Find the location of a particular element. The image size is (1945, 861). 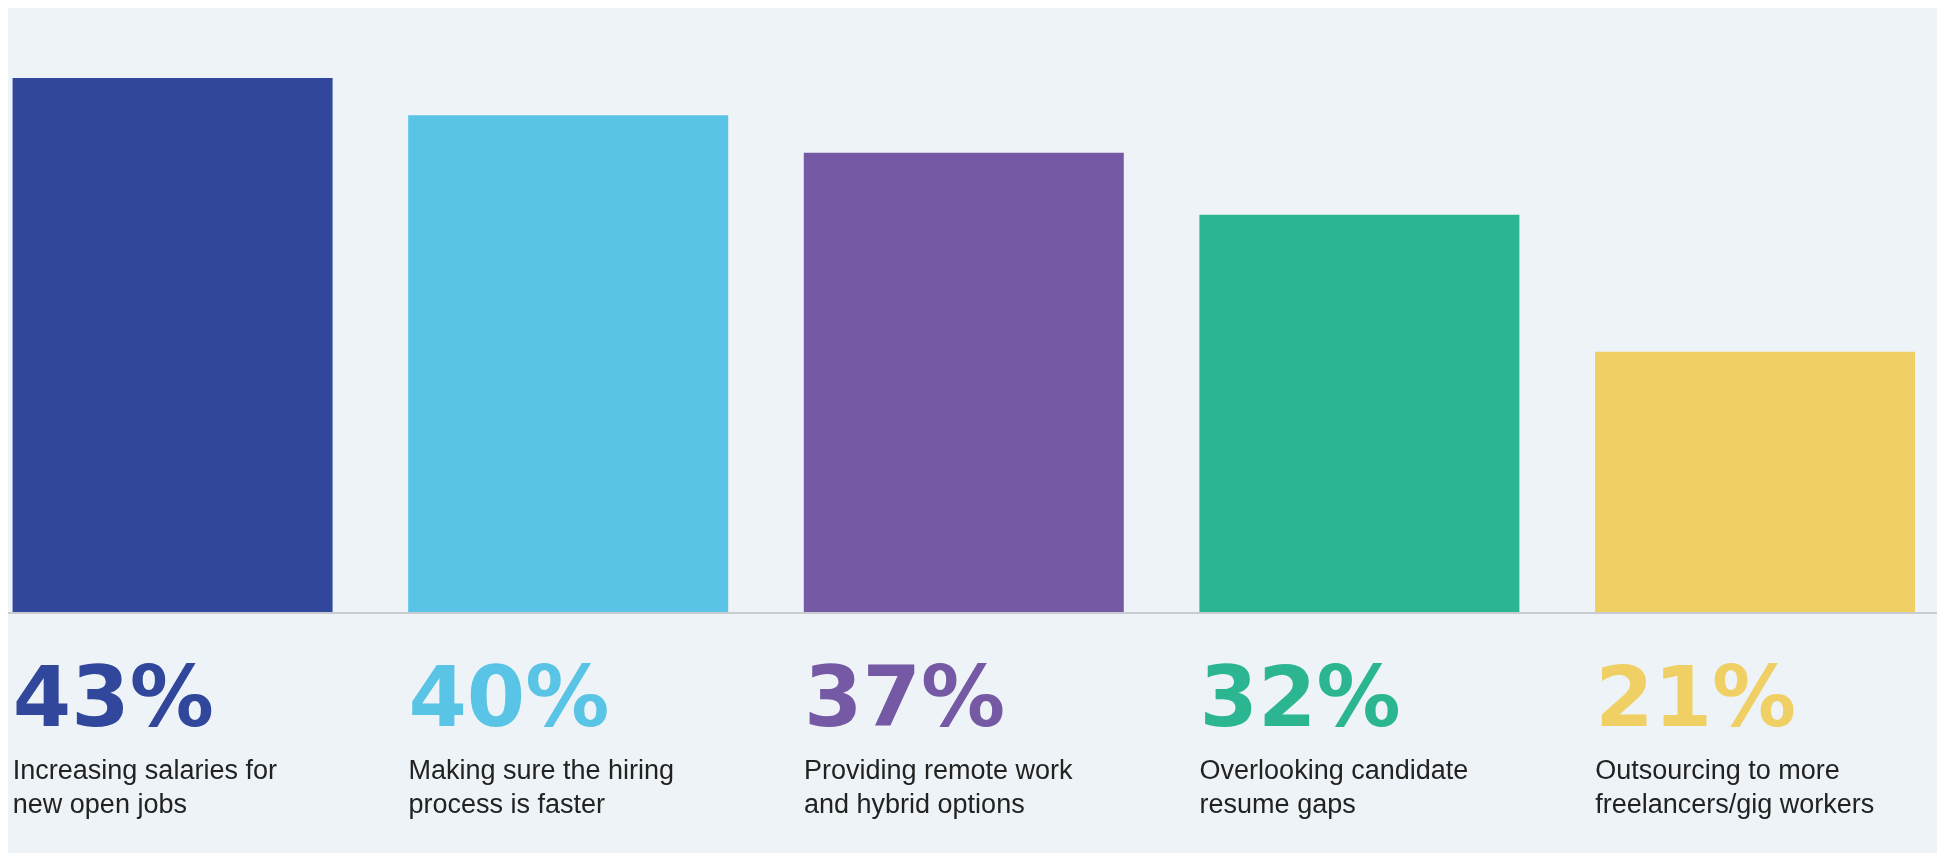

x-tick-label: Outsourcing to more freelancers/gig workers is located at coordinates (1735, 787).